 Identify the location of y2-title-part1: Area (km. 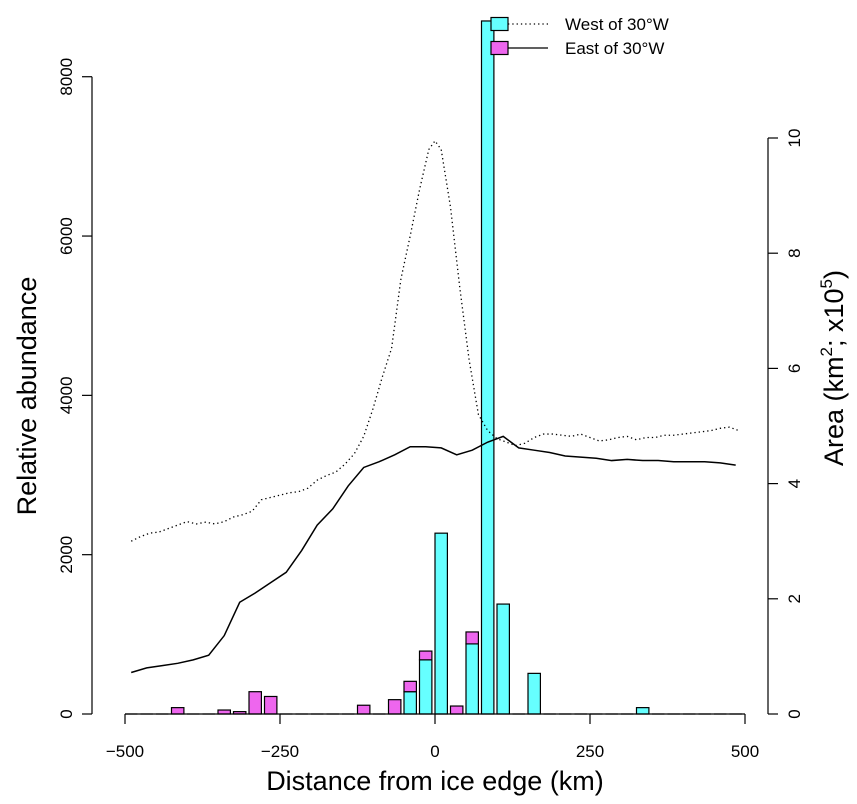
(834, 411).